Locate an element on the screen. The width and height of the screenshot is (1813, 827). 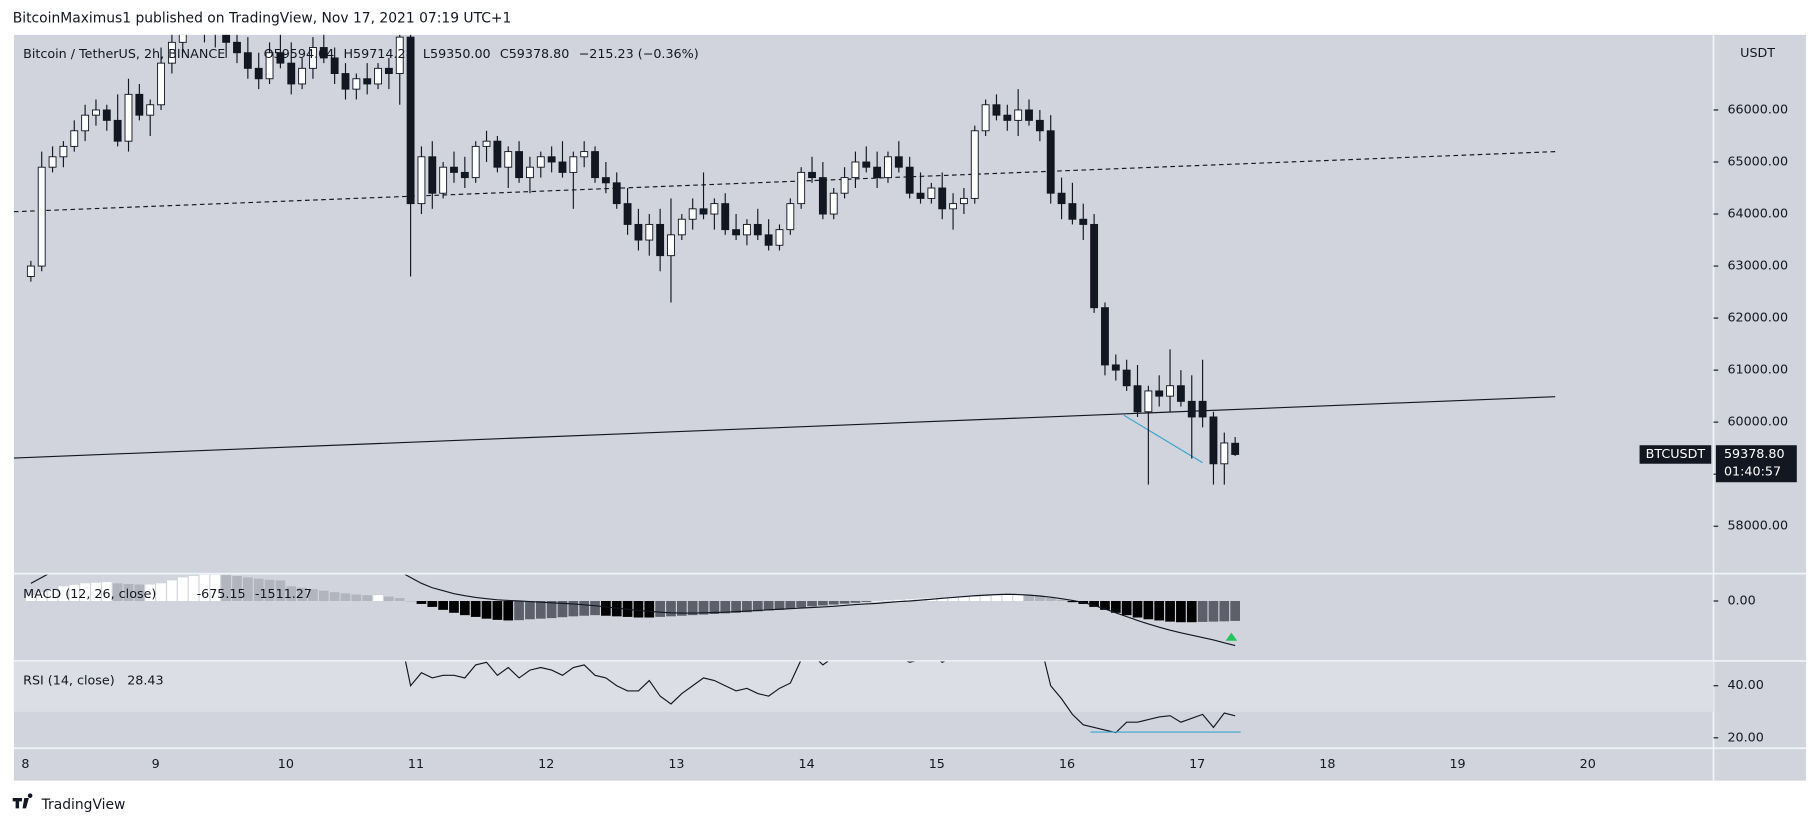
price-label-symbol: BTCUSDT is located at coordinates (1676, 453).